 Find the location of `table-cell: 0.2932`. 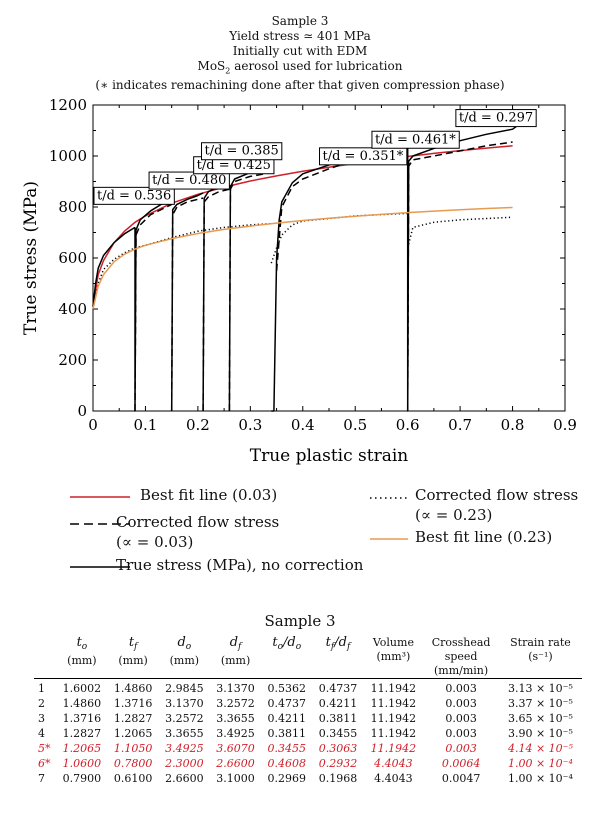

table-cell: 0.2932 is located at coordinates (338, 763).